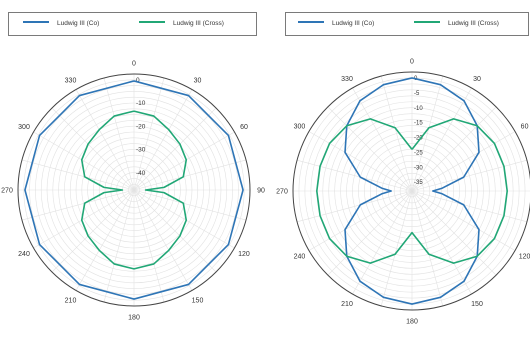 This screenshot has width=530, height=353. Describe the element at coordinates (417, 94) in the screenshot. I see `radial-tick-label: -5` at that location.